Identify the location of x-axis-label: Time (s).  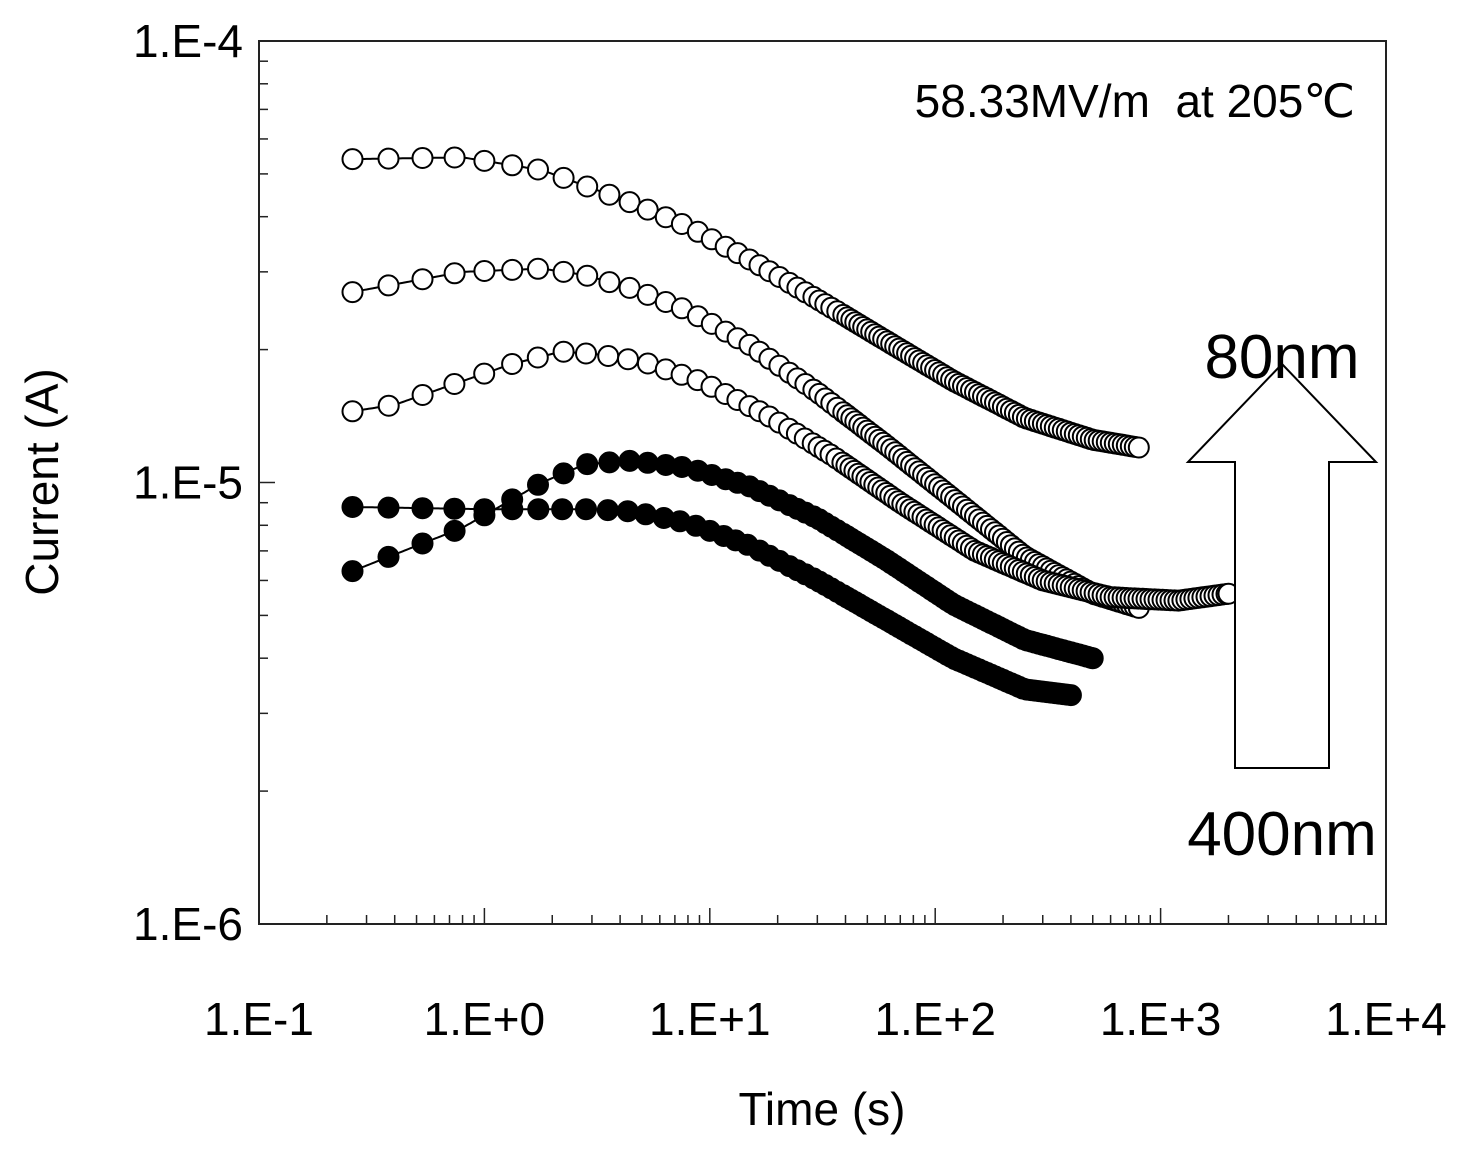
(822, 1109).